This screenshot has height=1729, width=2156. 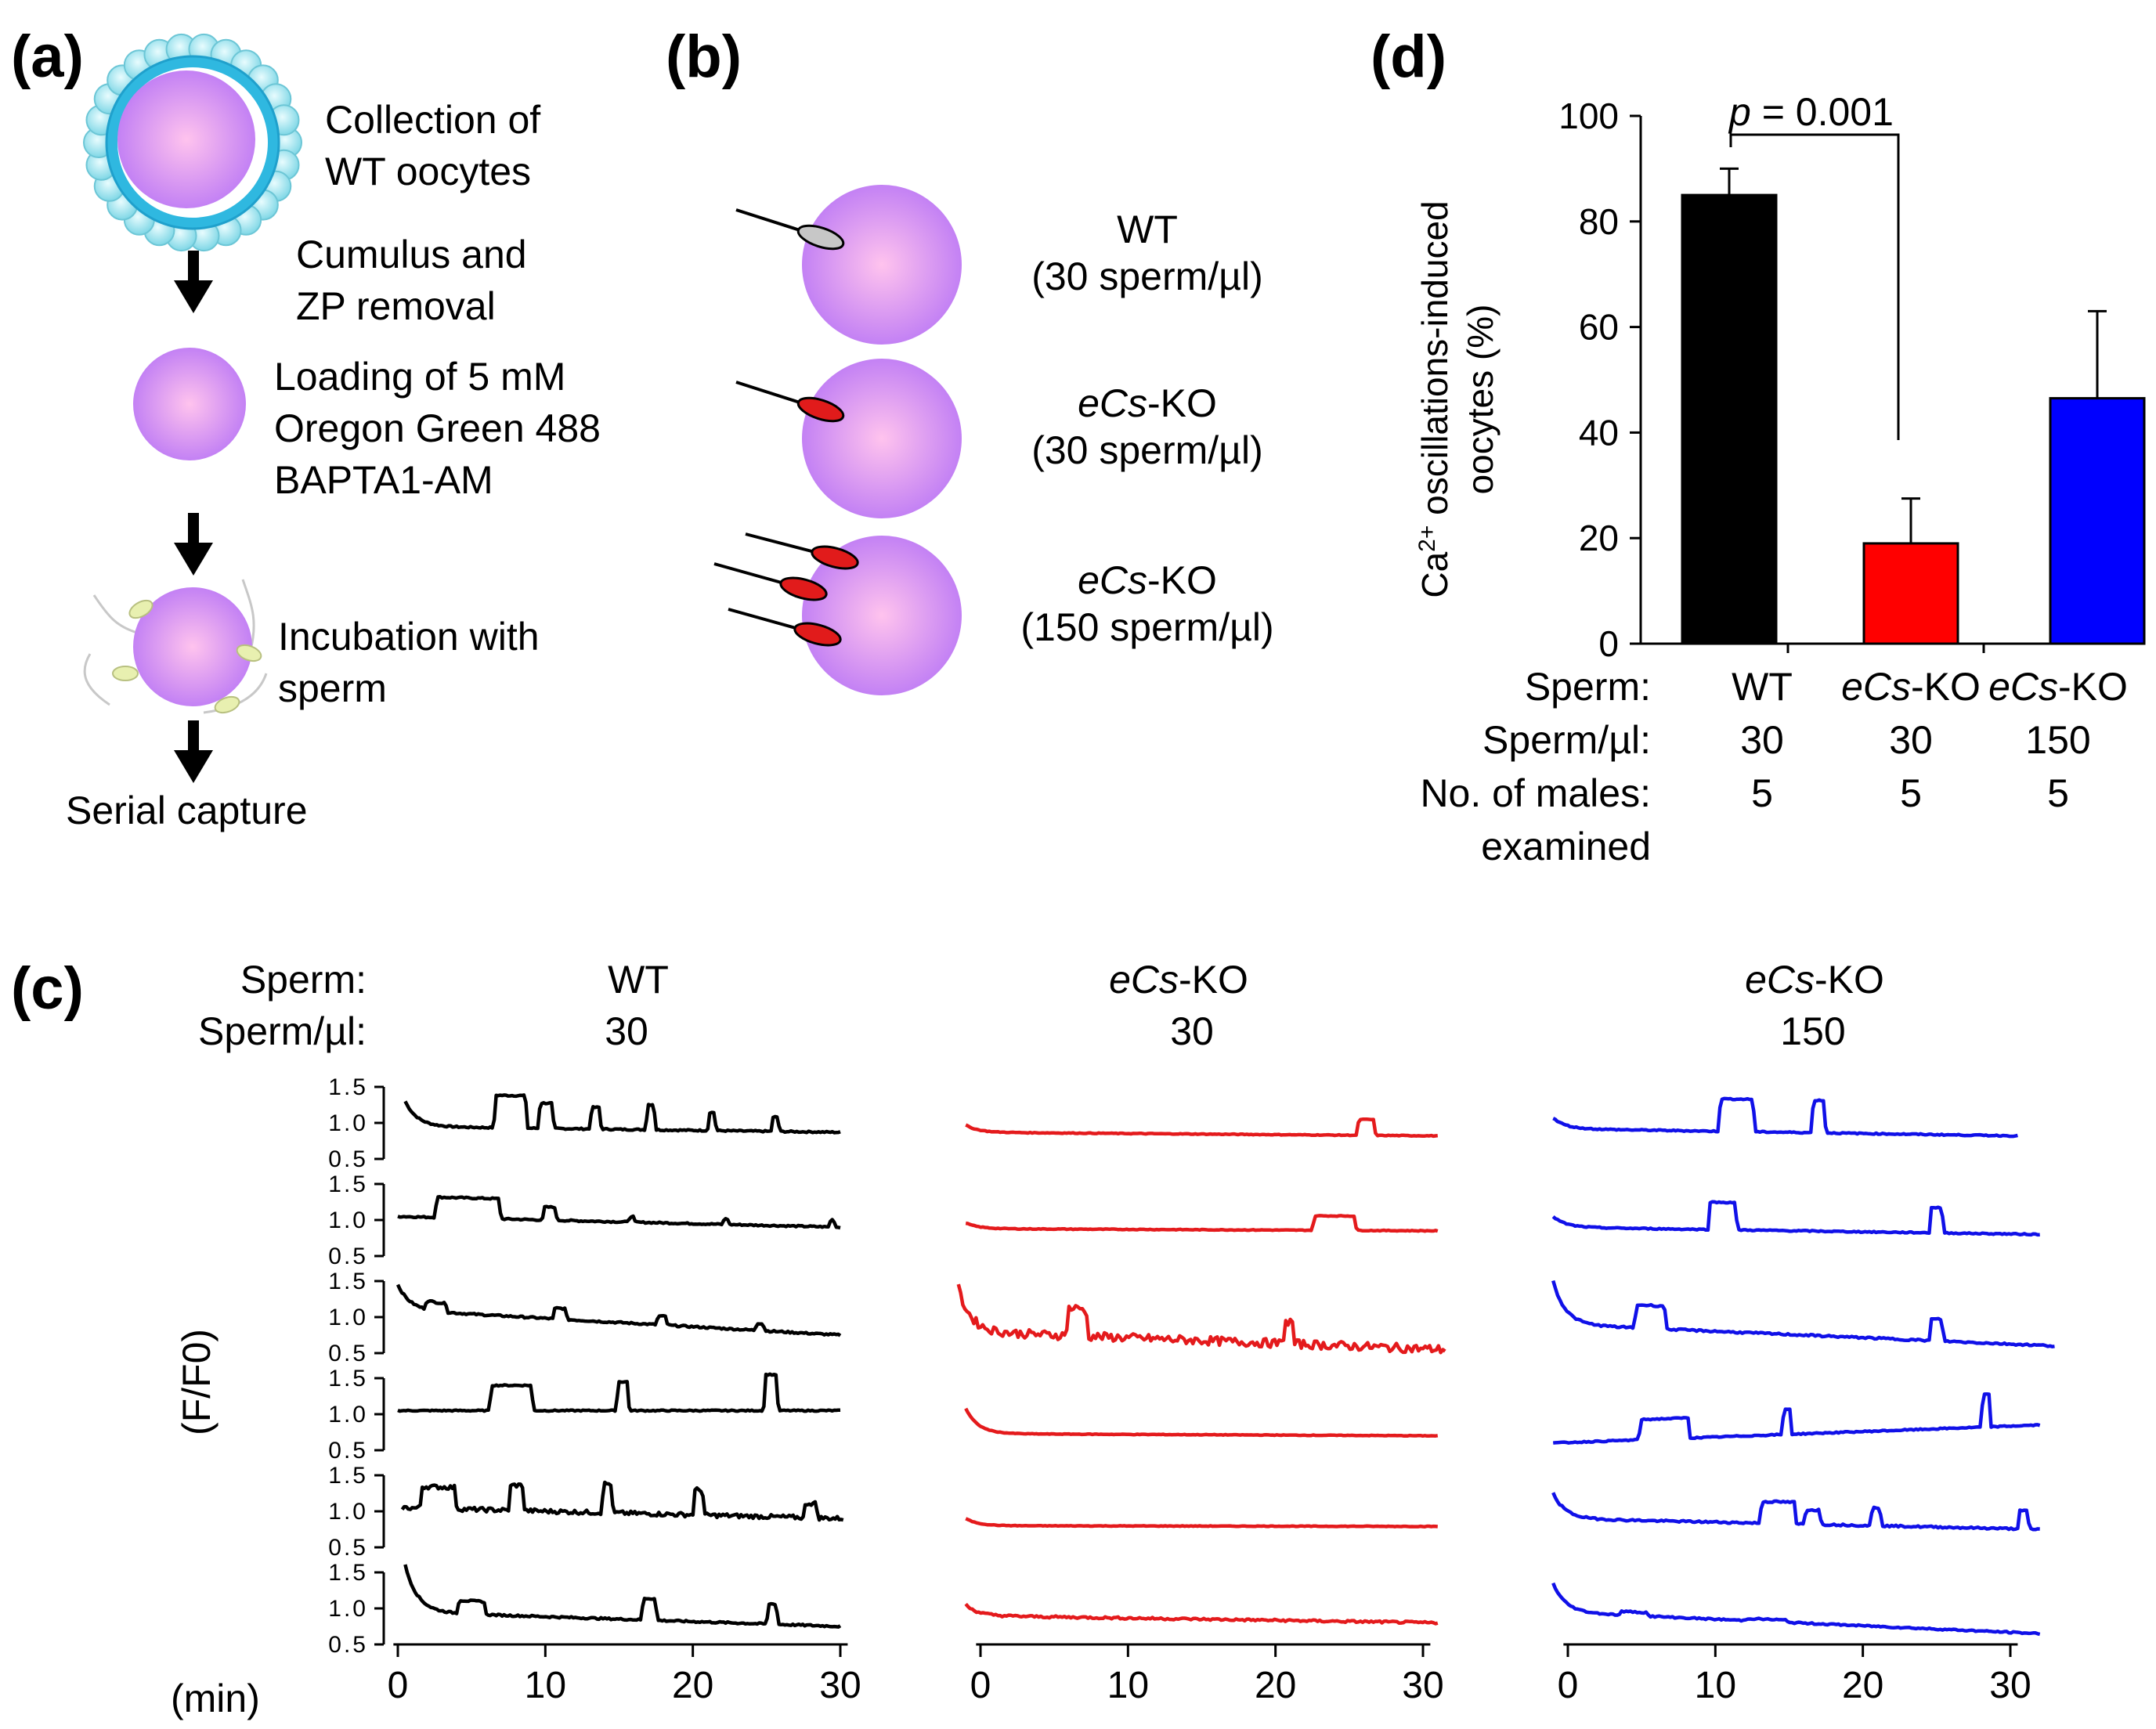 What do you see at coordinates (428, 171) in the screenshot?
I see `step-collection-line2: WT oocytes` at bounding box center [428, 171].